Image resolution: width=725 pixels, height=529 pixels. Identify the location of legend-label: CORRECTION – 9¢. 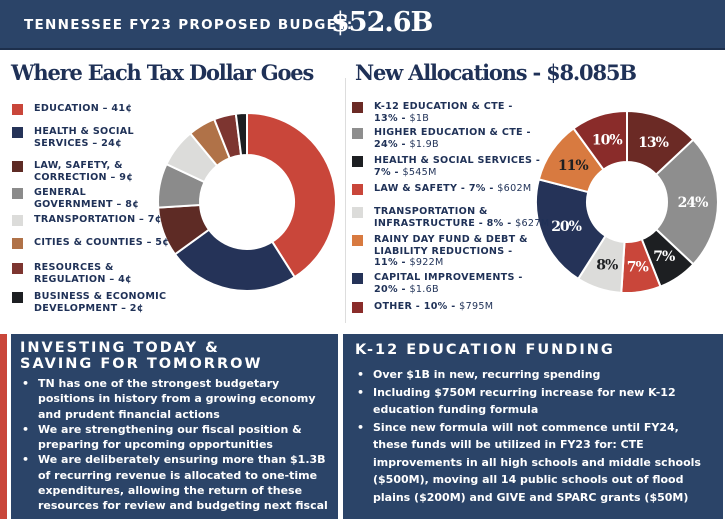
(84, 177).